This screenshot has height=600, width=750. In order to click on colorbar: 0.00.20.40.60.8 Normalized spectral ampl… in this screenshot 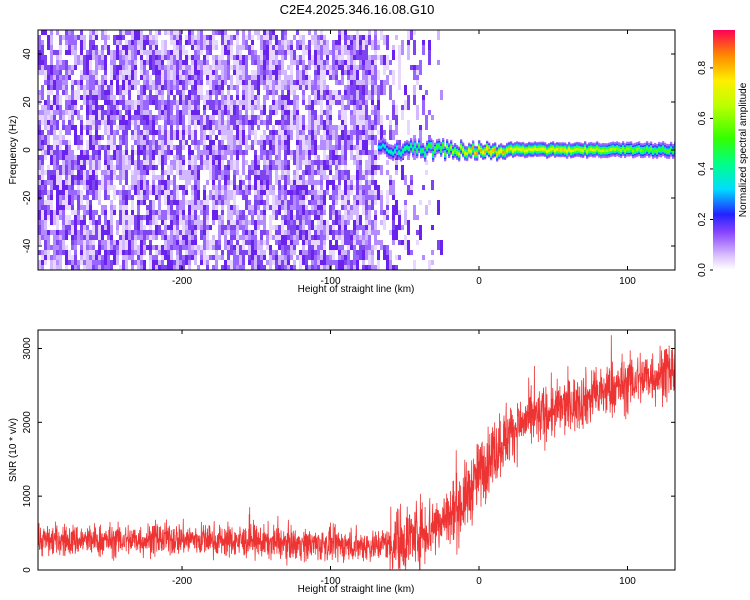, I will do `click(723, 153)`.